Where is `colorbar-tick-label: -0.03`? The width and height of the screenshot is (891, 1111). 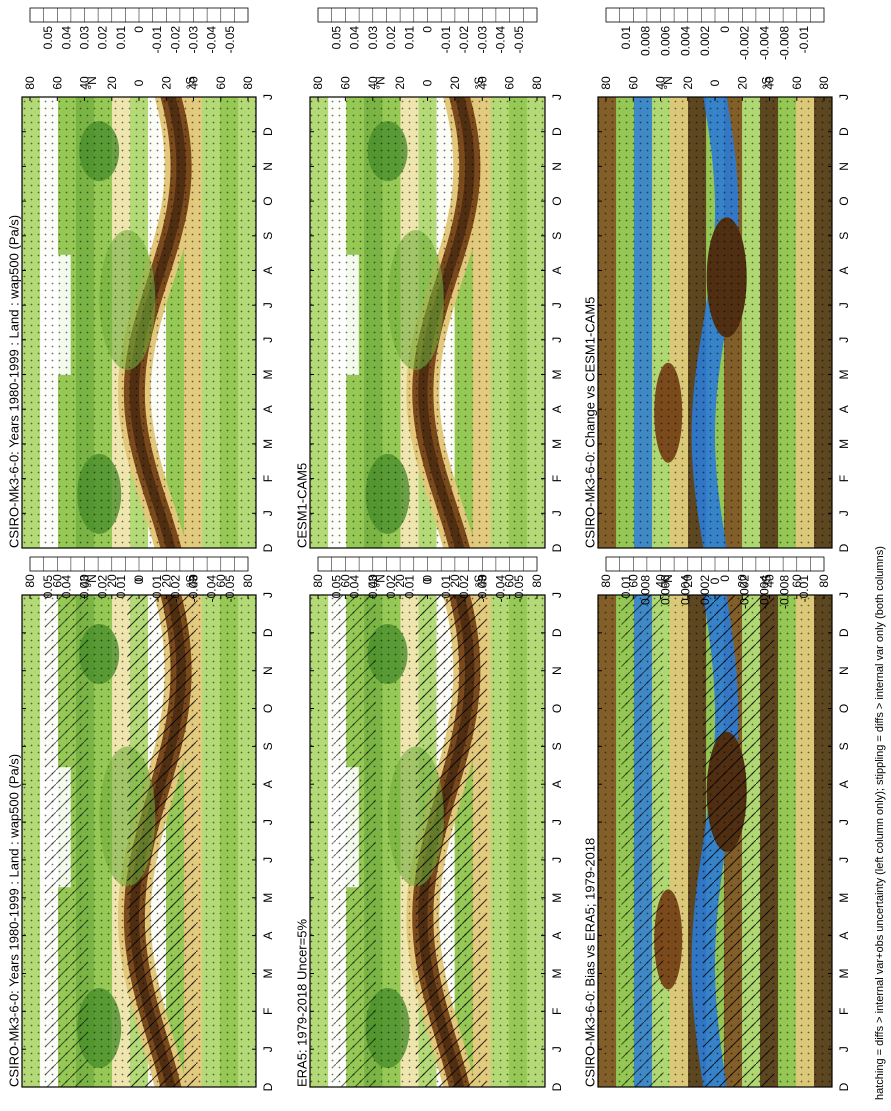 colorbar-tick-label: -0.03 is located at coordinates (194, 40).